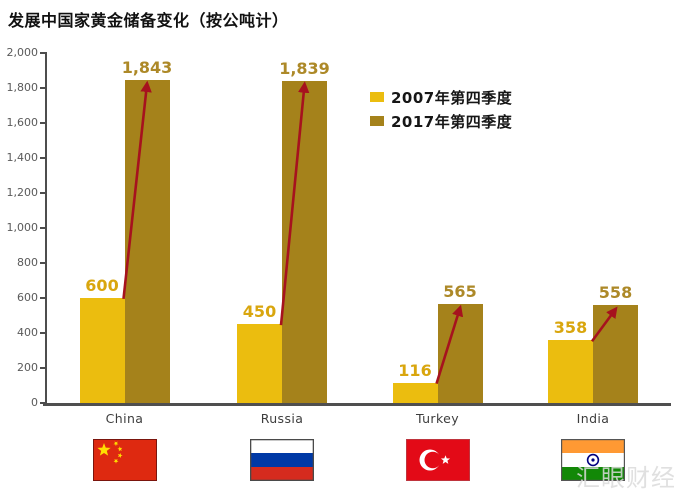 This screenshot has height=497, width=674. I want to click on y-axis-tick-label: 600, so click(27, 297).